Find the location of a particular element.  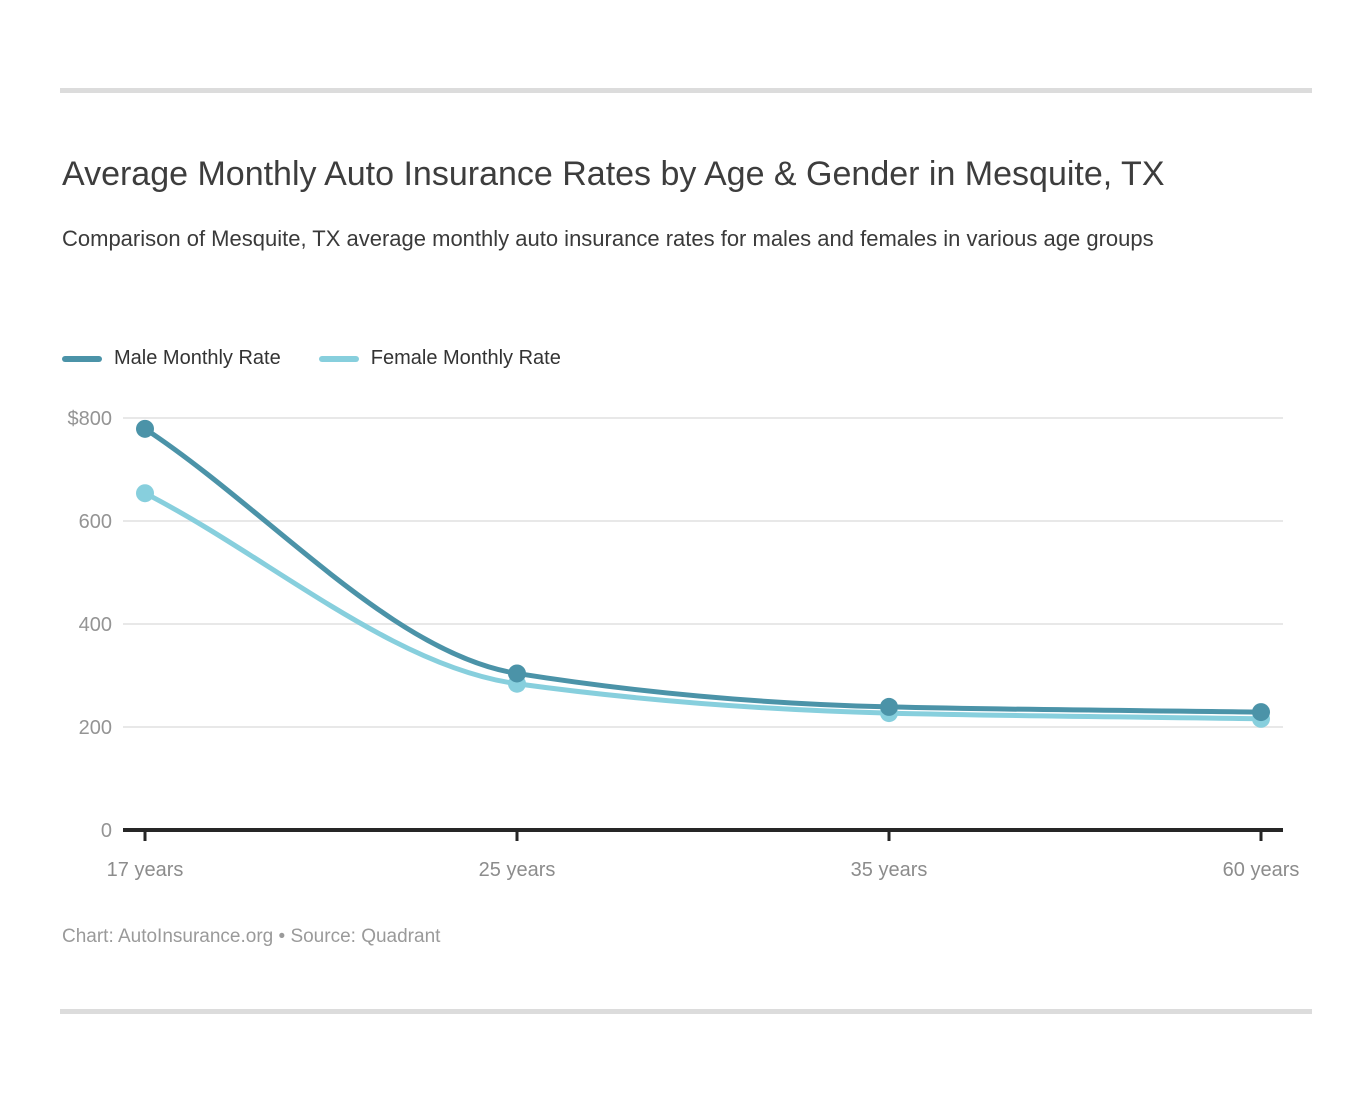

x-axis-label: 25 years is located at coordinates (517, 870).